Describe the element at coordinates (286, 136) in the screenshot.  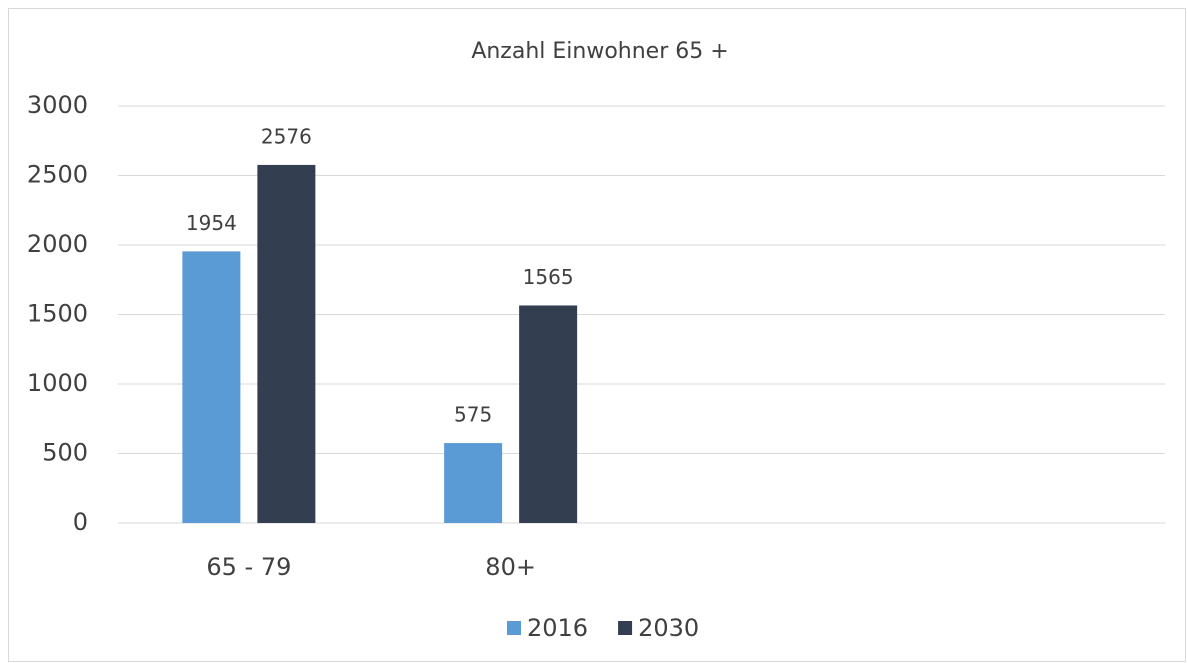
I see `data-label: 2576` at that location.